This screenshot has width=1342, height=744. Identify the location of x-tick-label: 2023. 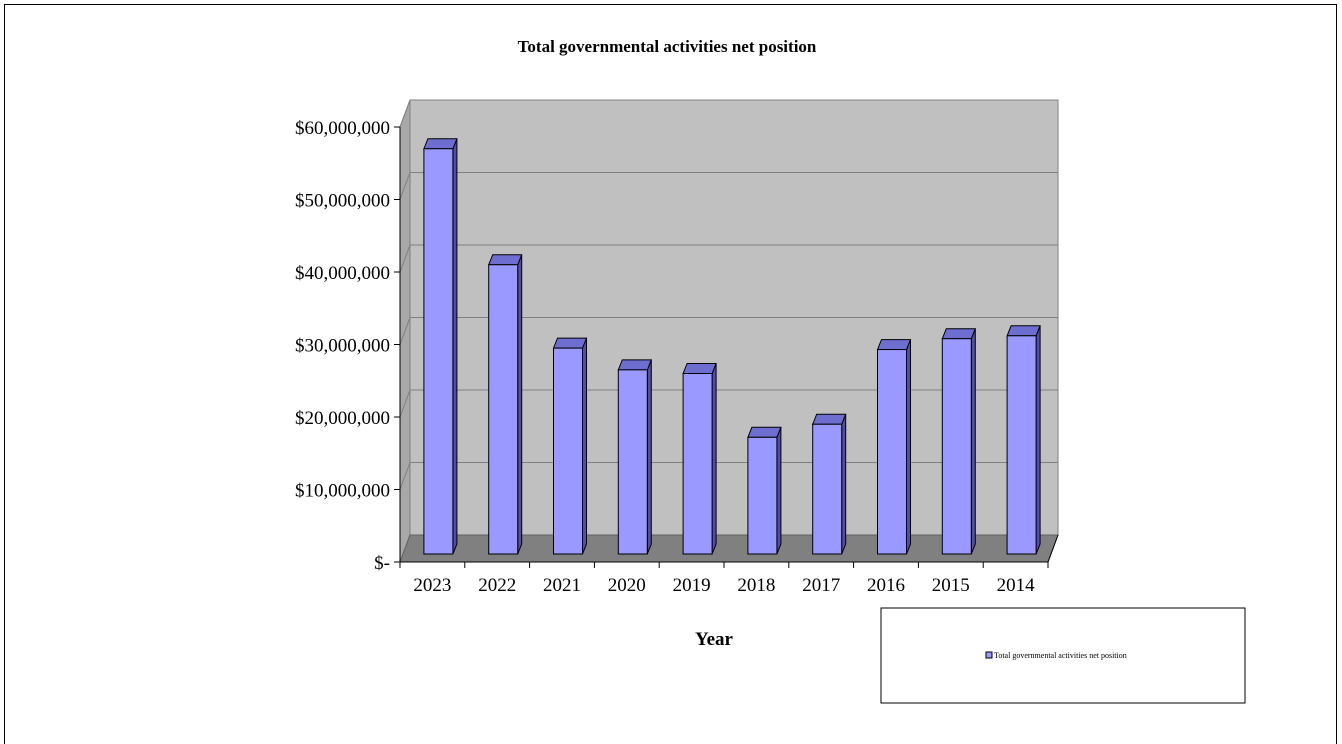
(432, 585).